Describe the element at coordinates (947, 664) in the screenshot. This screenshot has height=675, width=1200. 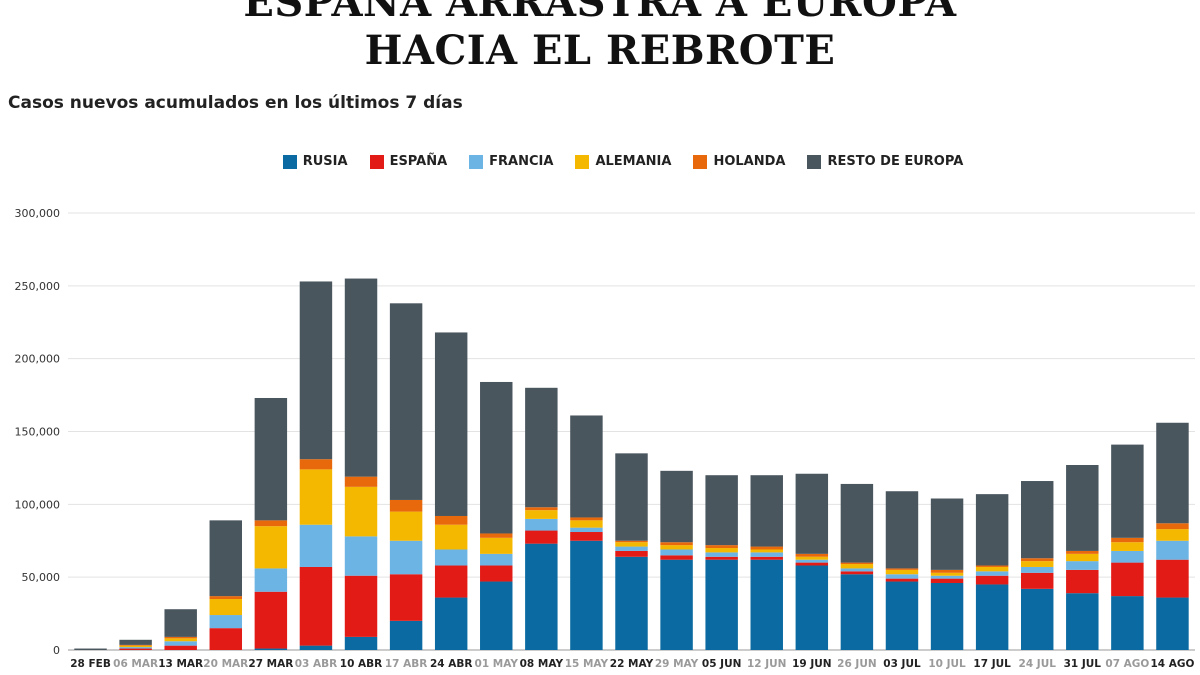
I see `x-tick-label: 10 JUL` at that location.